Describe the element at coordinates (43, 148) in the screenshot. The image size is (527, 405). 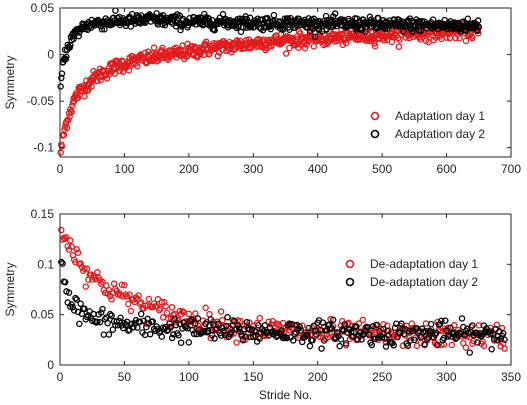
I see `y-tick-label: -0.1` at that location.